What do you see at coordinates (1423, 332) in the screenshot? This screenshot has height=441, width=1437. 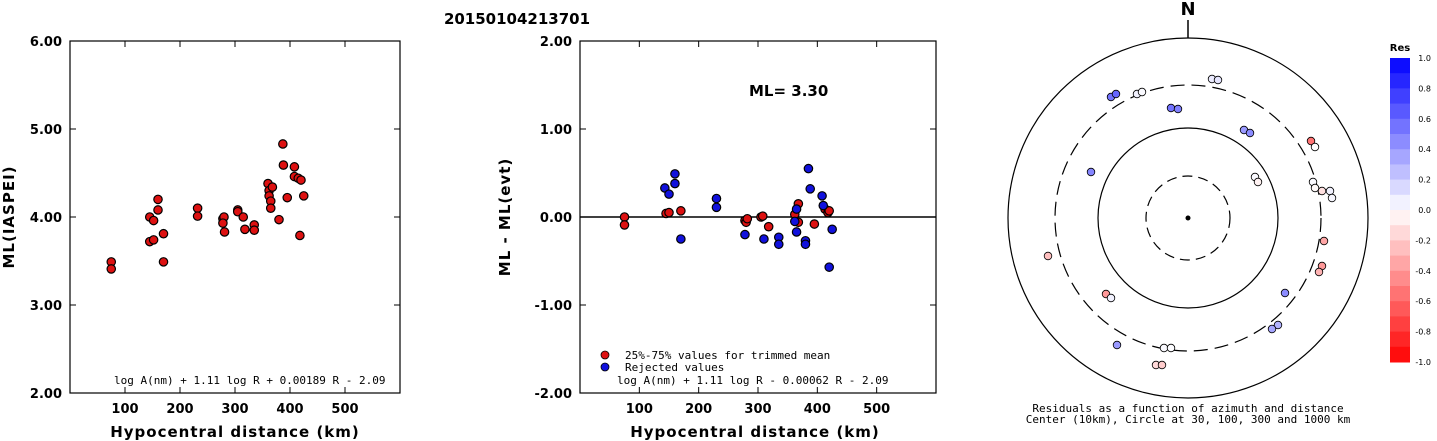 I see `colorbar-tick-label: -0.8` at bounding box center [1423, 332].